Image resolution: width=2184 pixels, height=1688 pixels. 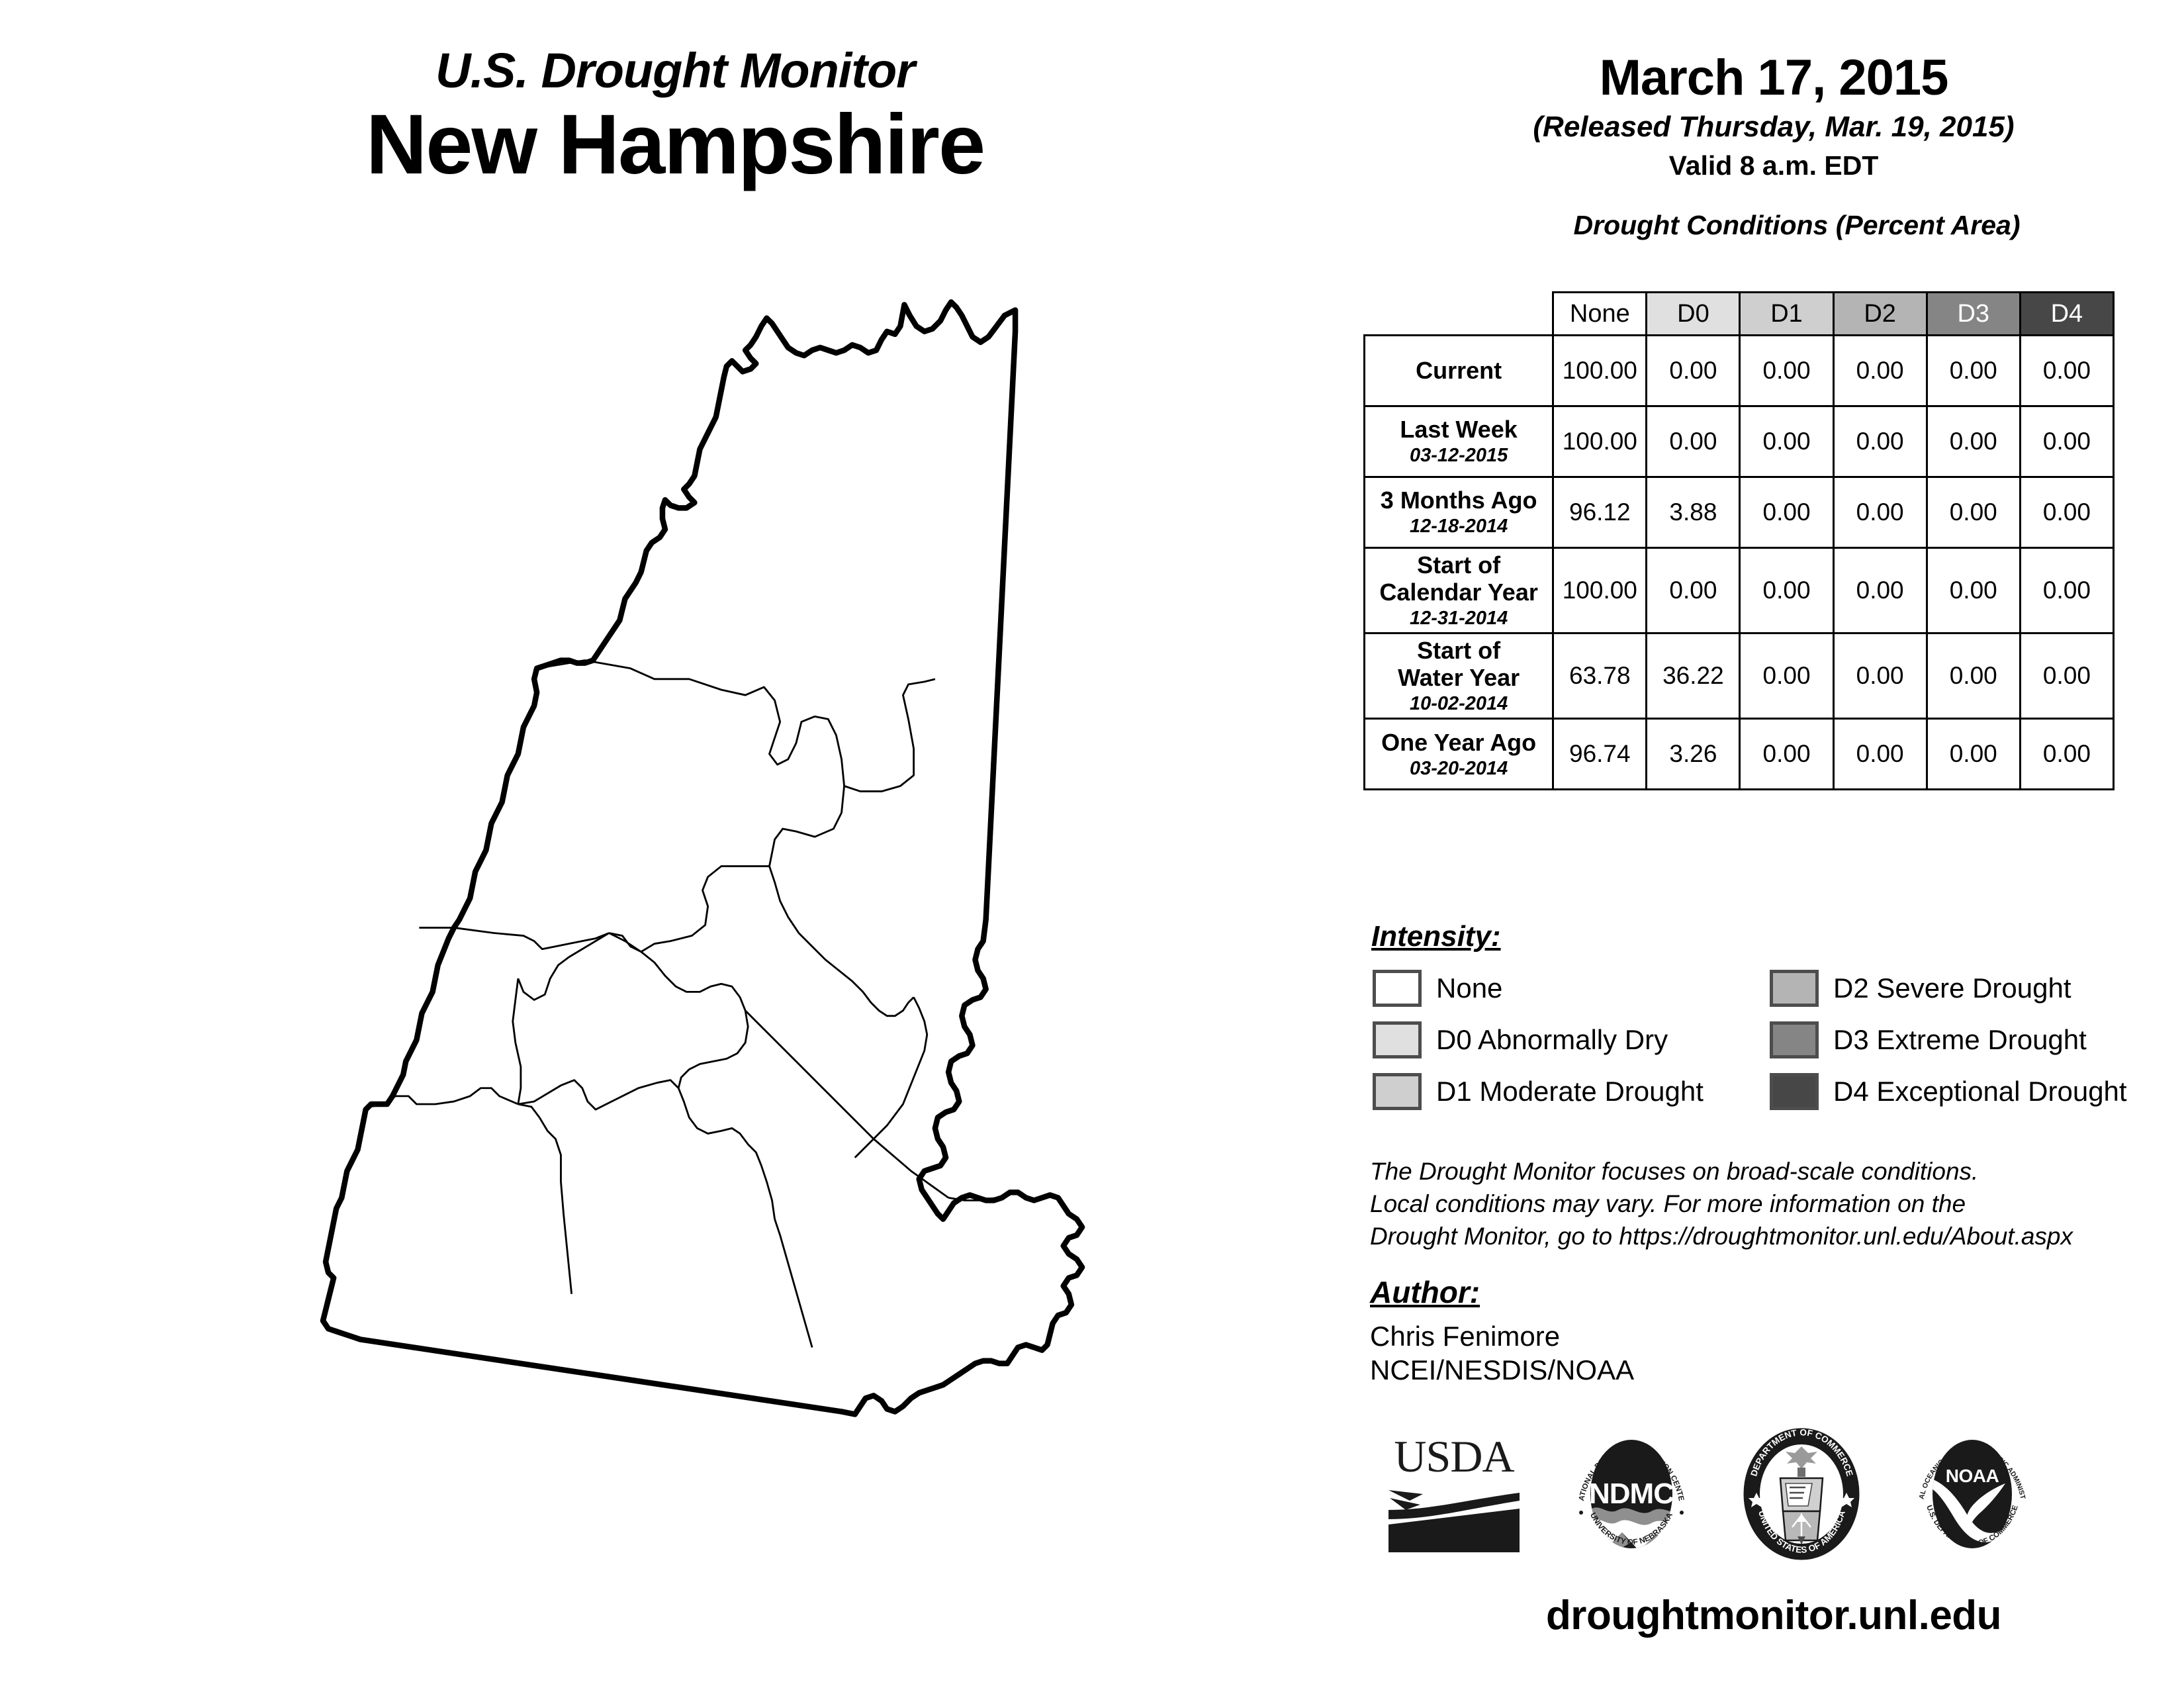 I want to click on author-block: Author: Chris Fenimore NCEI/NESDIS/NOAA, so click(x=1502, y=1330).